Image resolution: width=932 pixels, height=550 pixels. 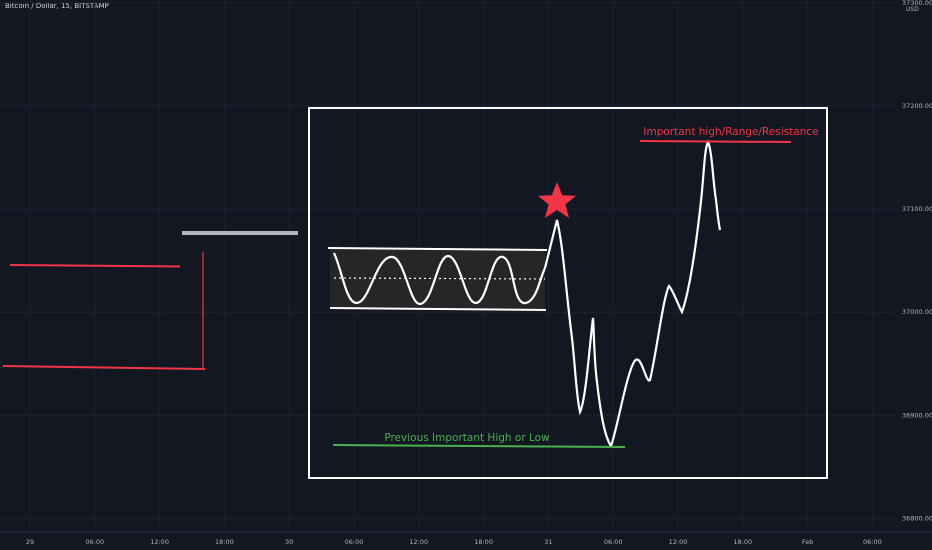 I want to click on resistance-line, so click(x=715, y=141).